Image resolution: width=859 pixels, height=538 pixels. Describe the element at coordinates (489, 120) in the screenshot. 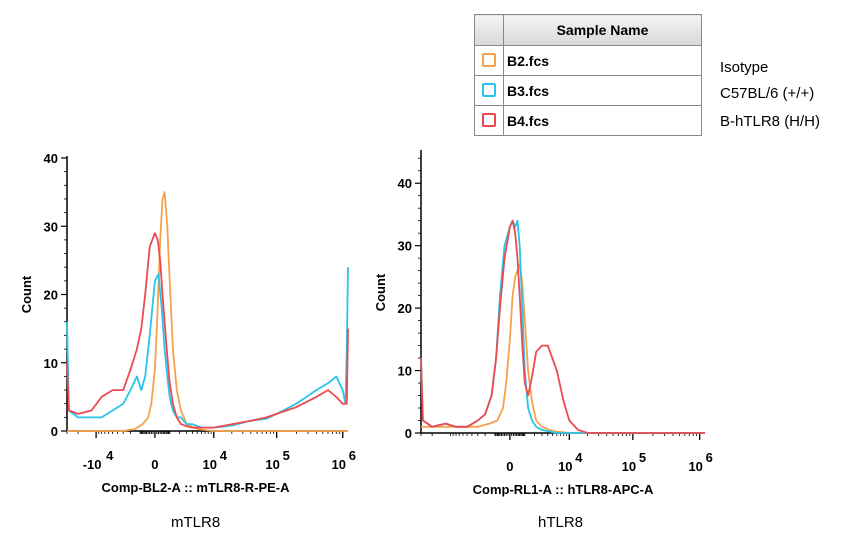

I see `legend-swatch-b4` at that location.